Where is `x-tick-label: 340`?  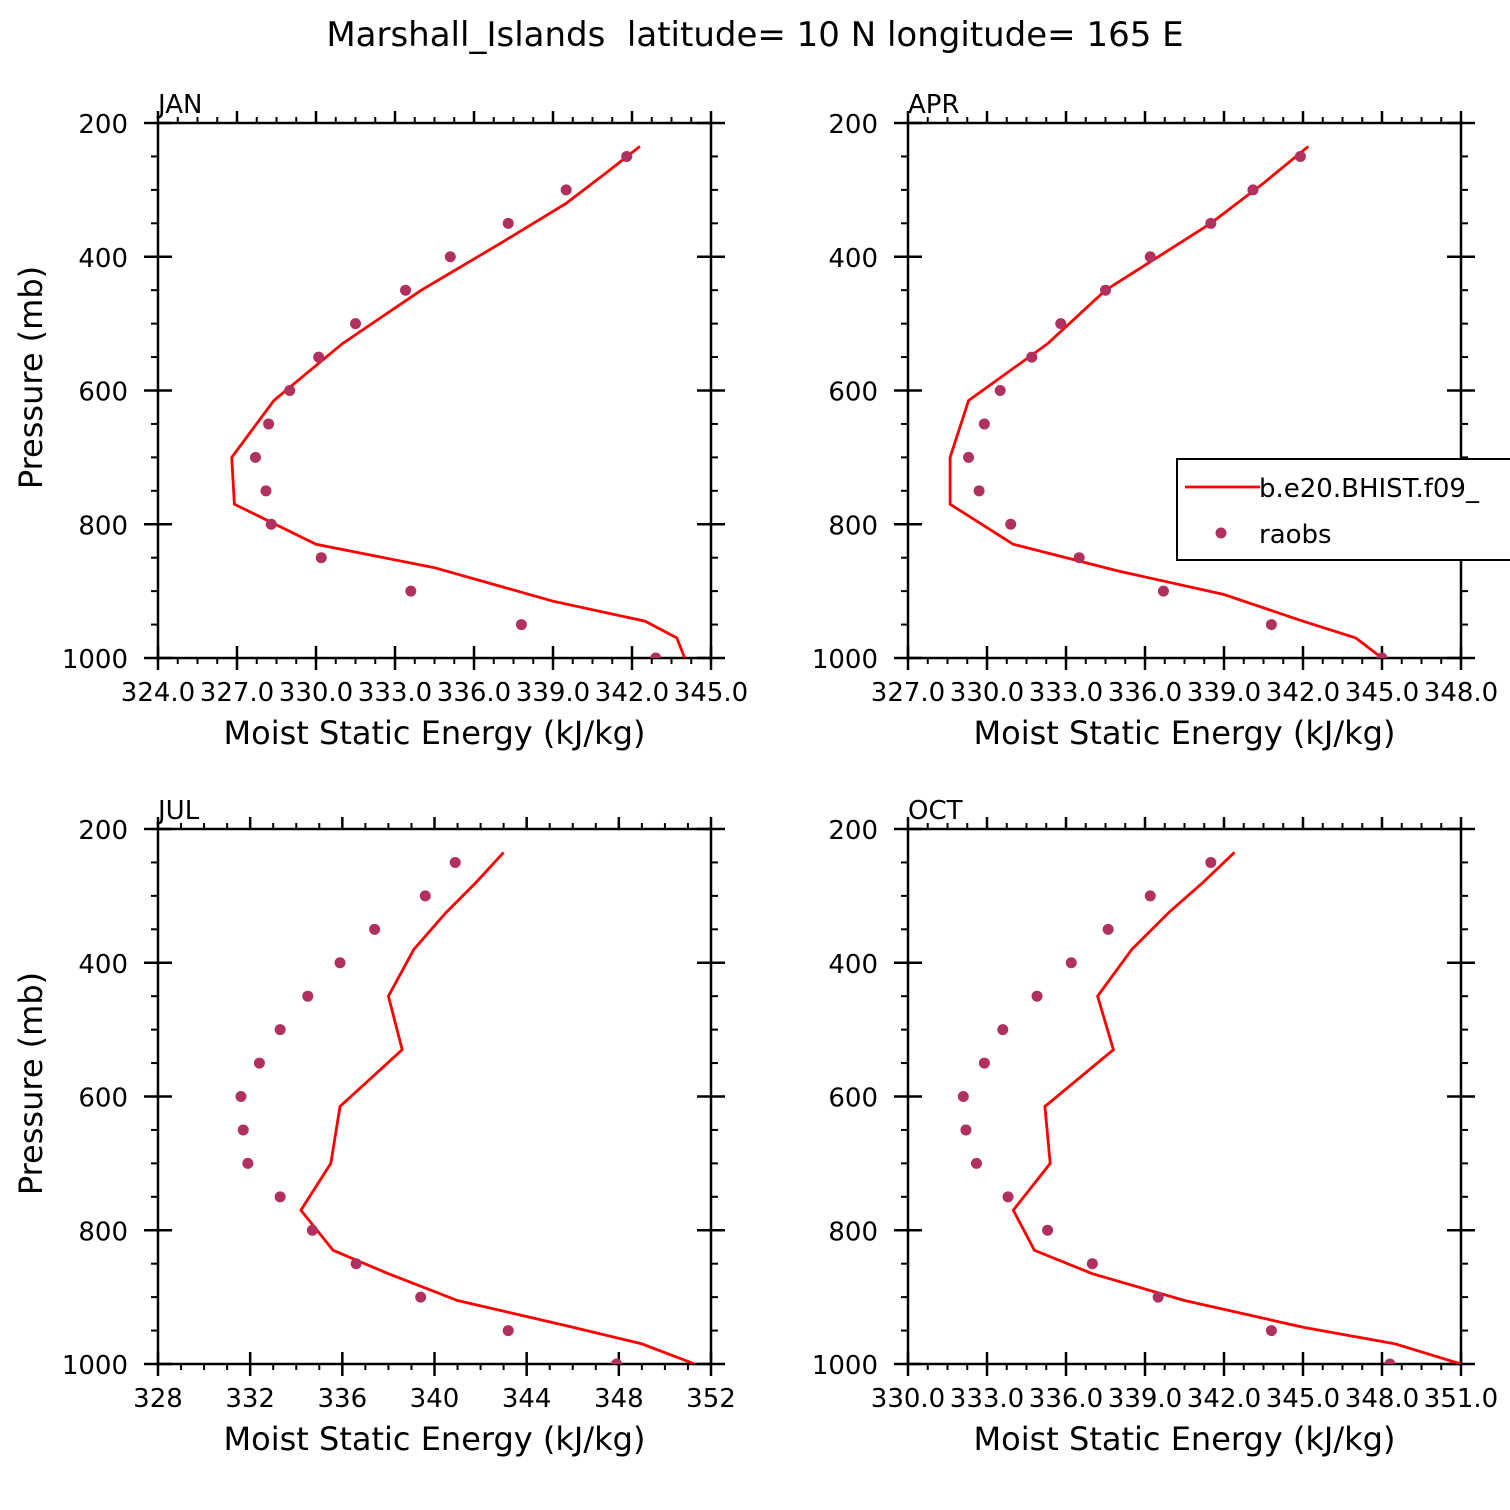
x-tick-label: 340 is located at coordinates (435, 1399).